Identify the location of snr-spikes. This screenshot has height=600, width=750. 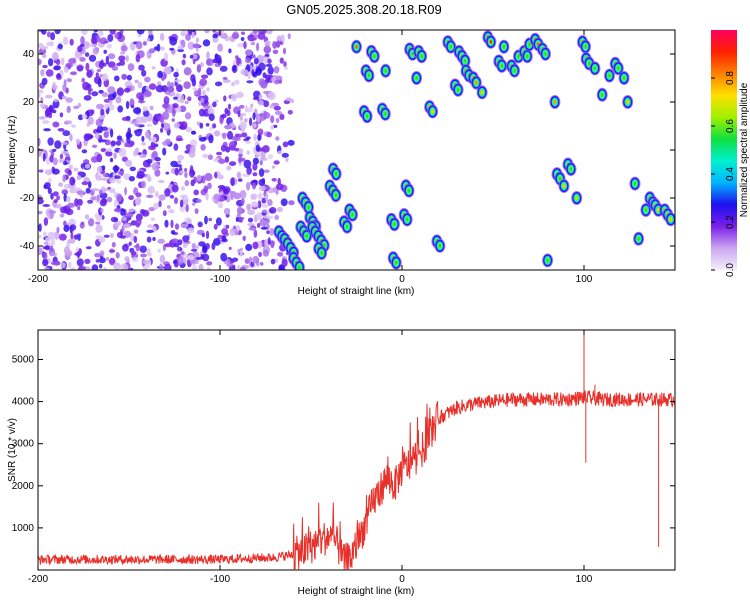
(621, 438).